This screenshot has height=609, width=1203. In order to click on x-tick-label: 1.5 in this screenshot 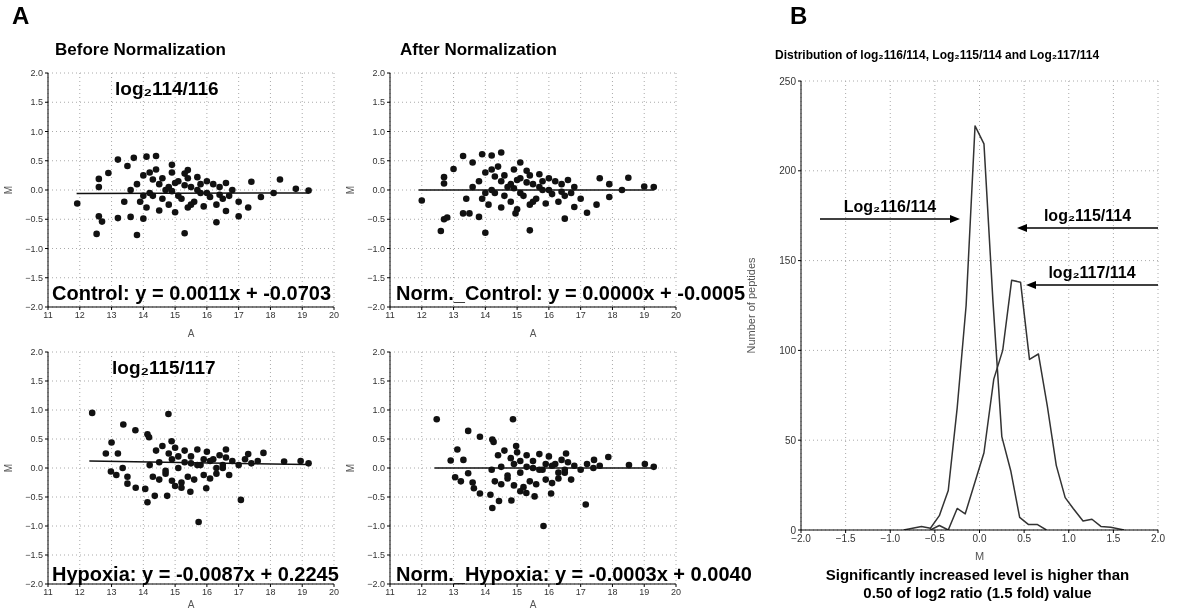, I will do `click(1113, 539)`.